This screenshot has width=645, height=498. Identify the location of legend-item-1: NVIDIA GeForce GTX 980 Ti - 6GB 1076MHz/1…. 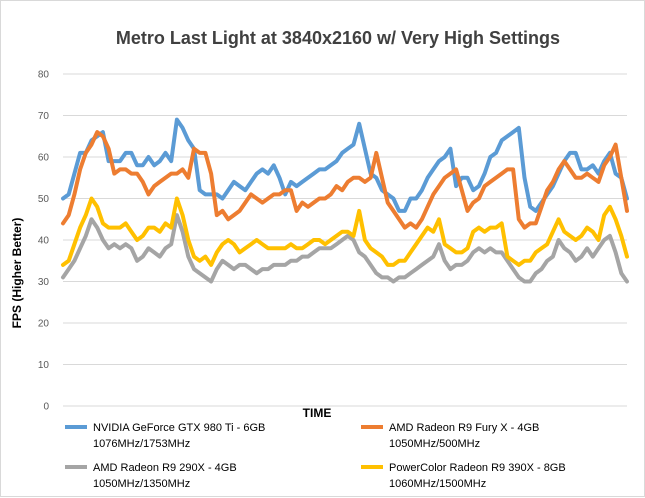
(165, 436).